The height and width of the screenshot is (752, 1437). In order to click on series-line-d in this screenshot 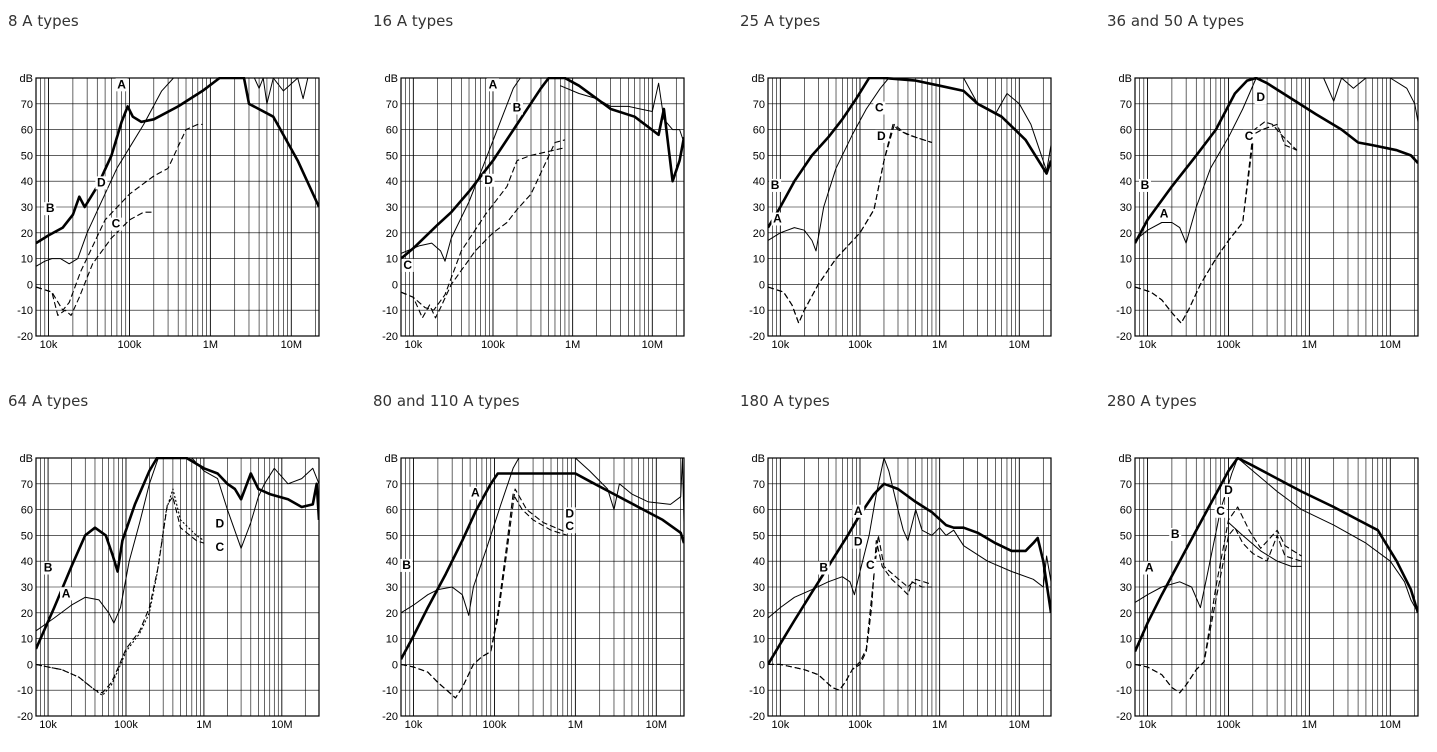, I will do `click(850, 223)`.